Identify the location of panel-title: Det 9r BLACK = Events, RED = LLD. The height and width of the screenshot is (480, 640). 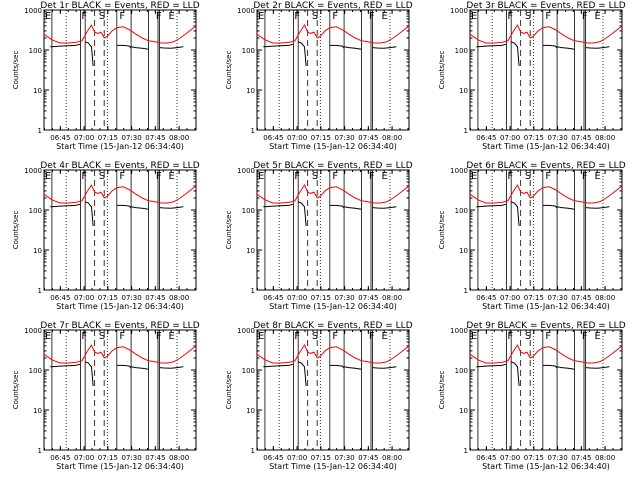
(545, 326).